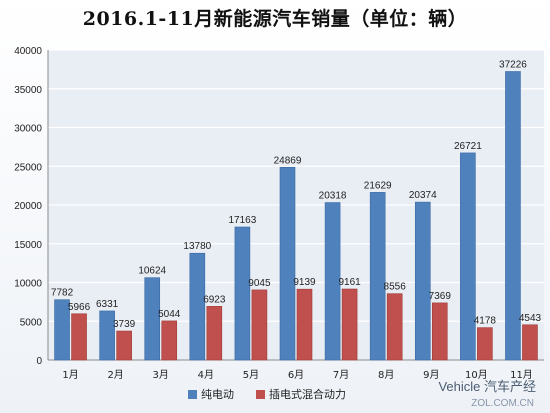 The height and width of the screenshot is (413, 550). Describe the element at coordinates (395, 287) in the screenshot. I see `data-label: 8556` at that location.